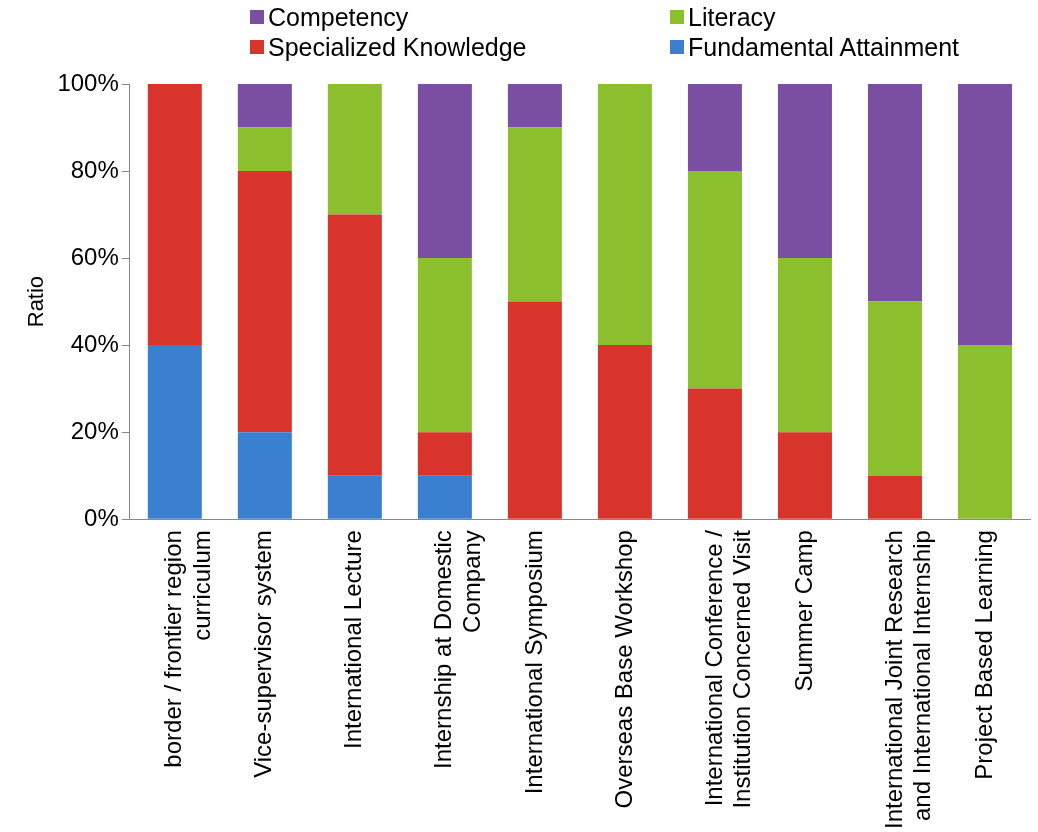  I want to click on y-tick-label: 20%, so click(94, 430).